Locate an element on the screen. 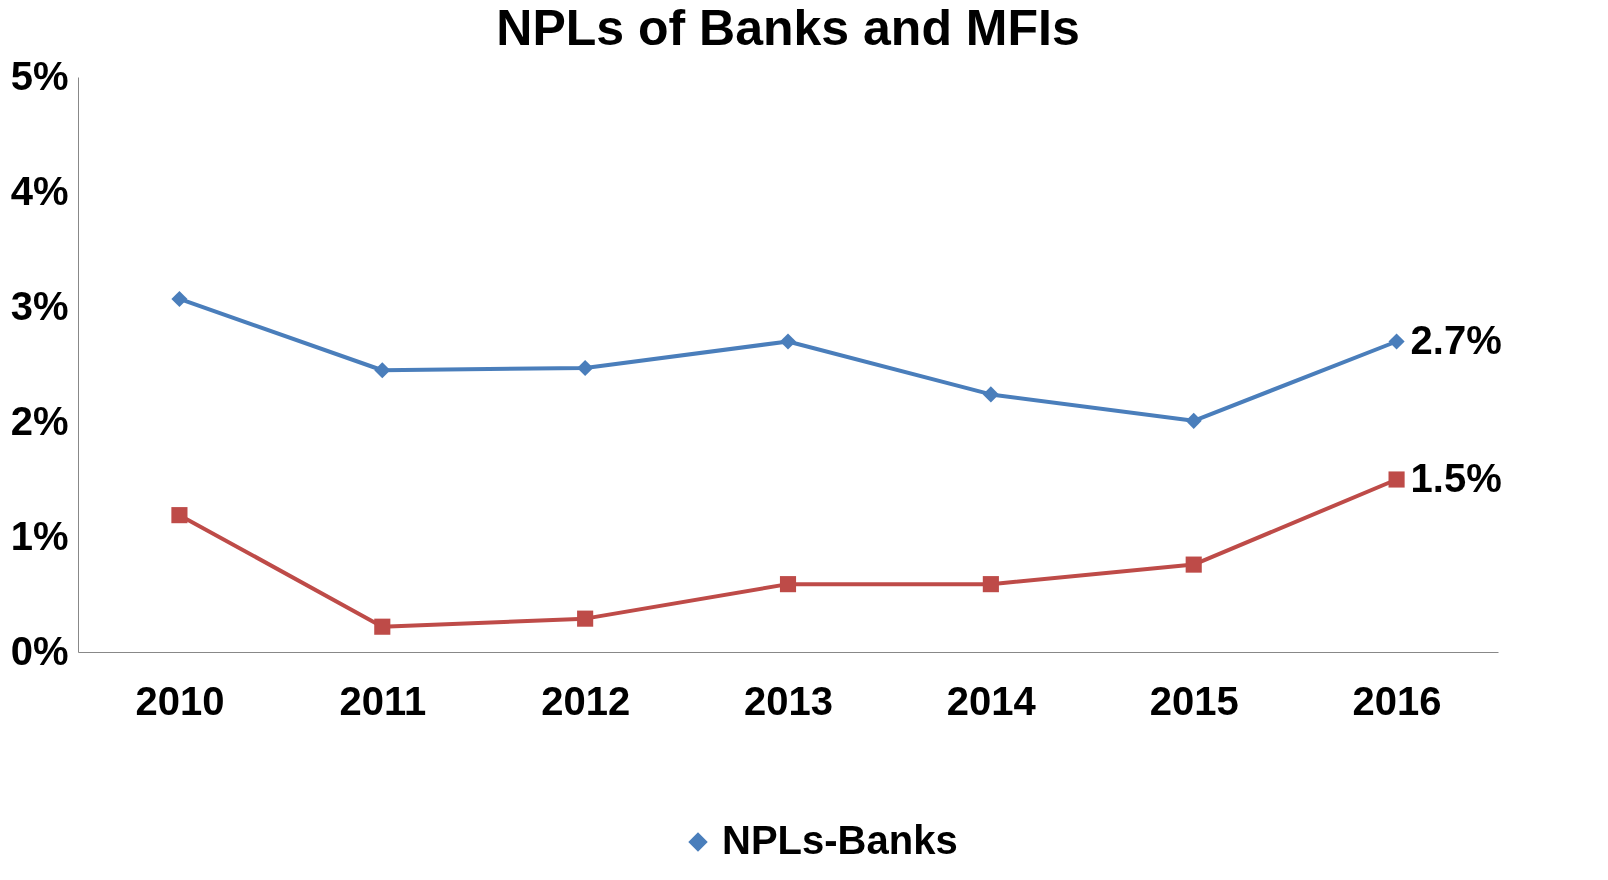 The height and width of the screenshot is (880, 1608). data-label: 2.7% is located at coordinates (1456, 339).